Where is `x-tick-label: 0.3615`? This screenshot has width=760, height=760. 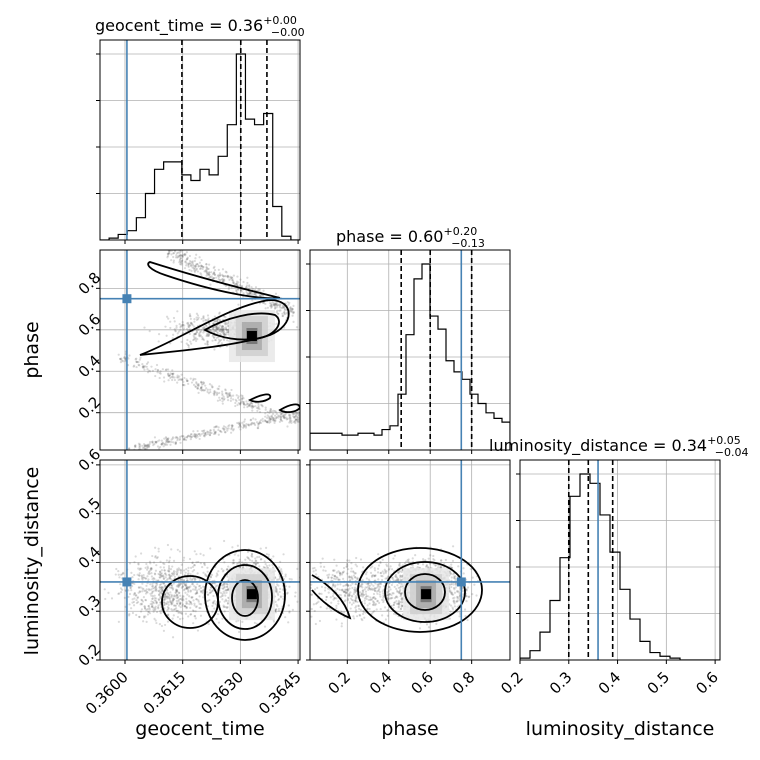
x-tick-label: 0.3615 is located at coordinates (165, 693).